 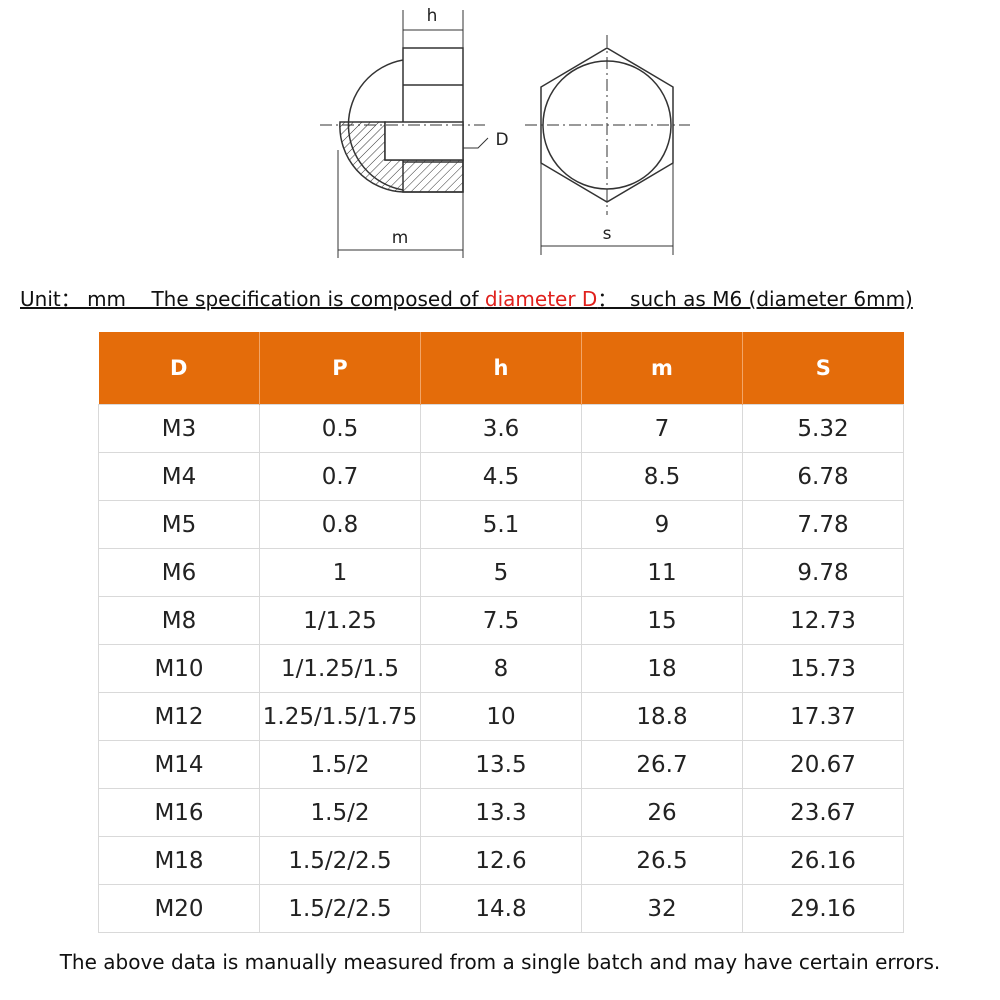 What do you see at coordinates (179, 812) in the screenshot?
I see `table-cell: M16` at bounding box center [179, 812].